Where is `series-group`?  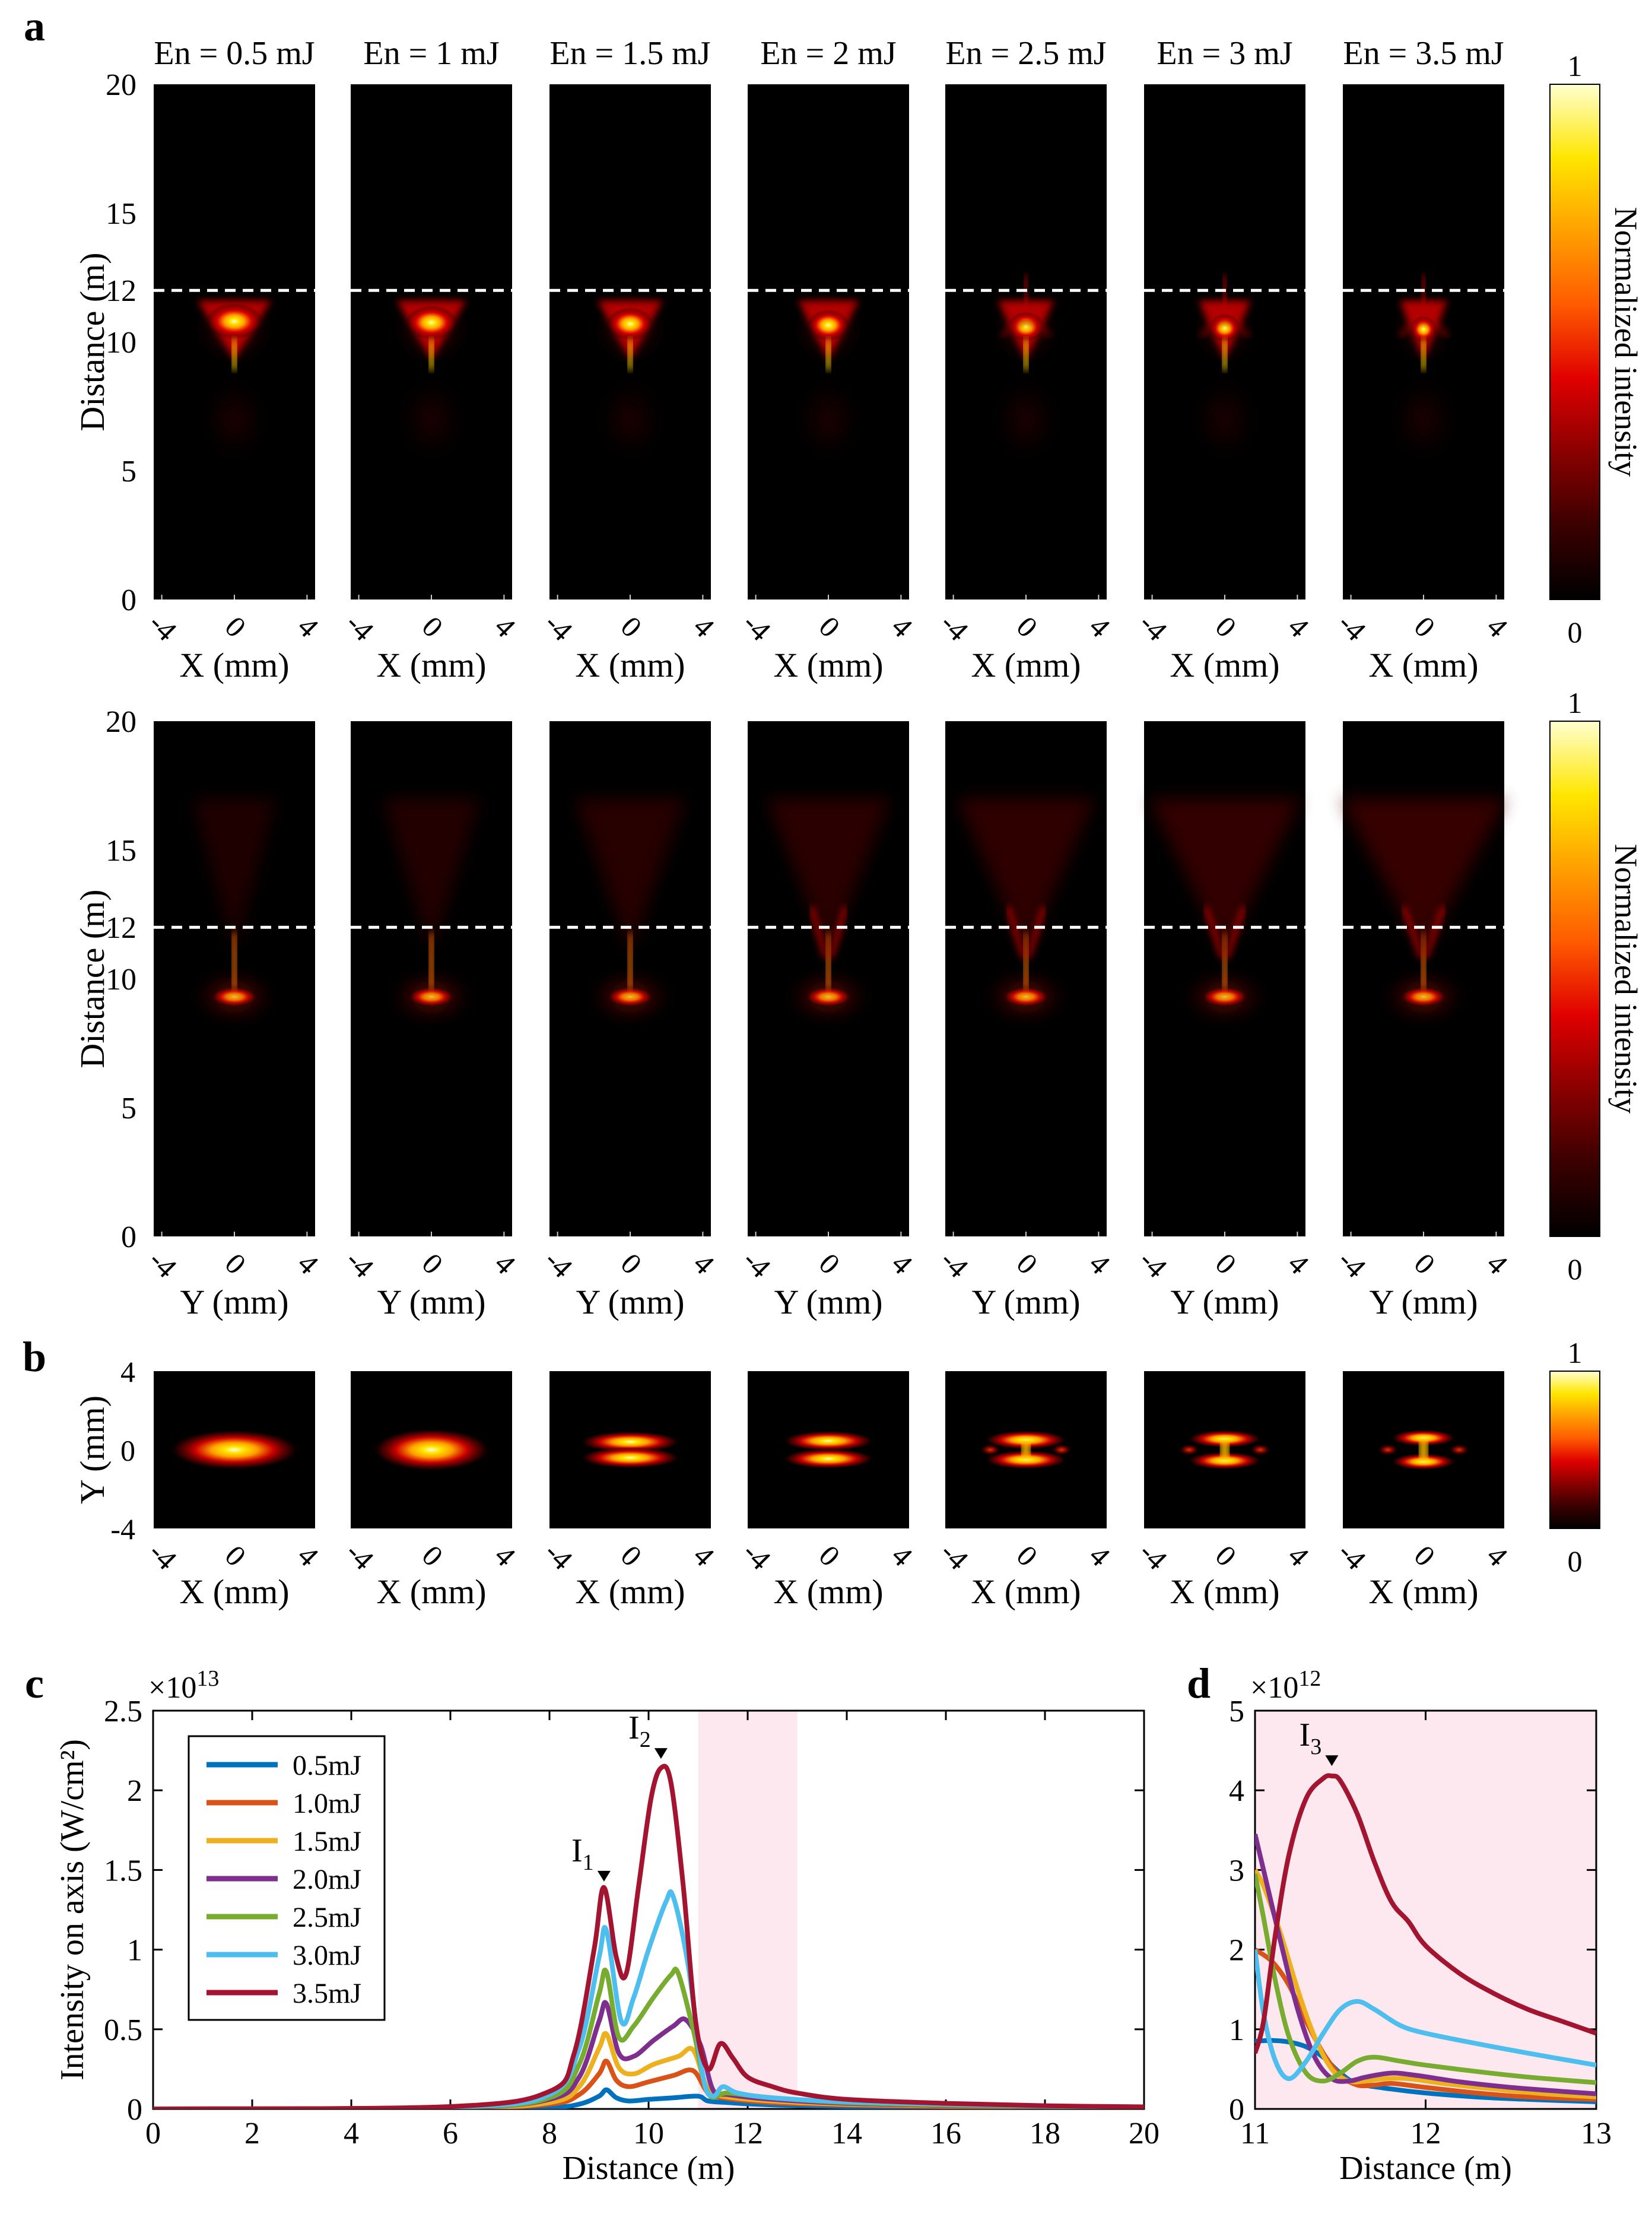 series-group is located at coordinates (1425, 1938).